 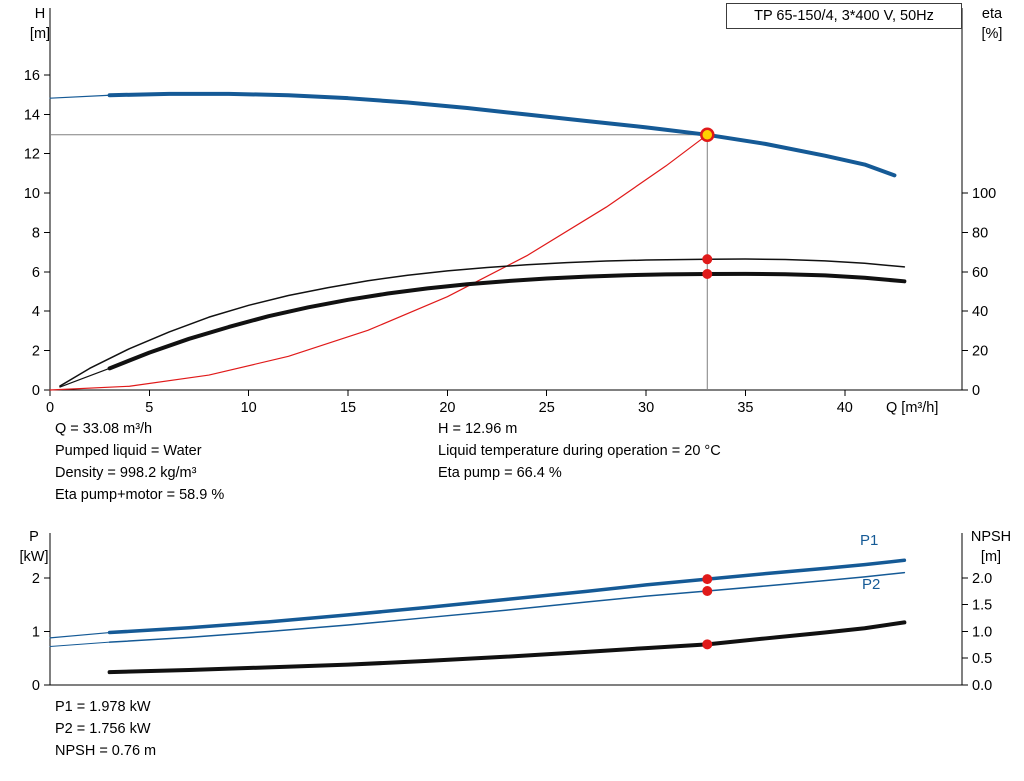 What do you see at coordinates (32, 76) in the screenshot?
I see `svg-text: 16` at bounding box center [32, 76].